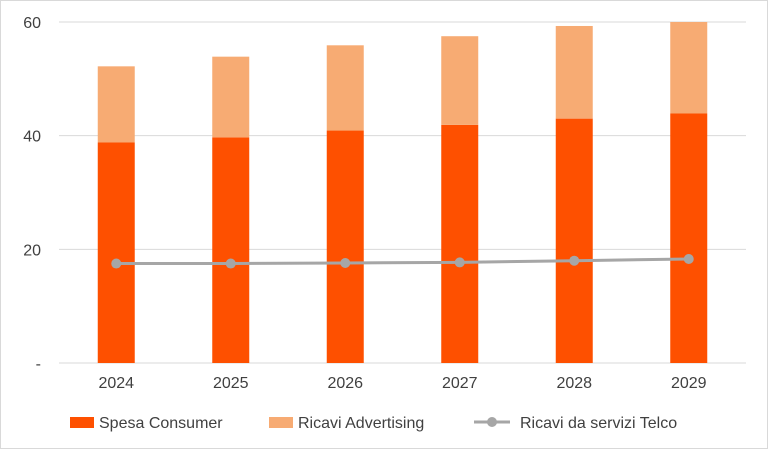  I want to click on x-tick-label: 2026, so click(345, 383).